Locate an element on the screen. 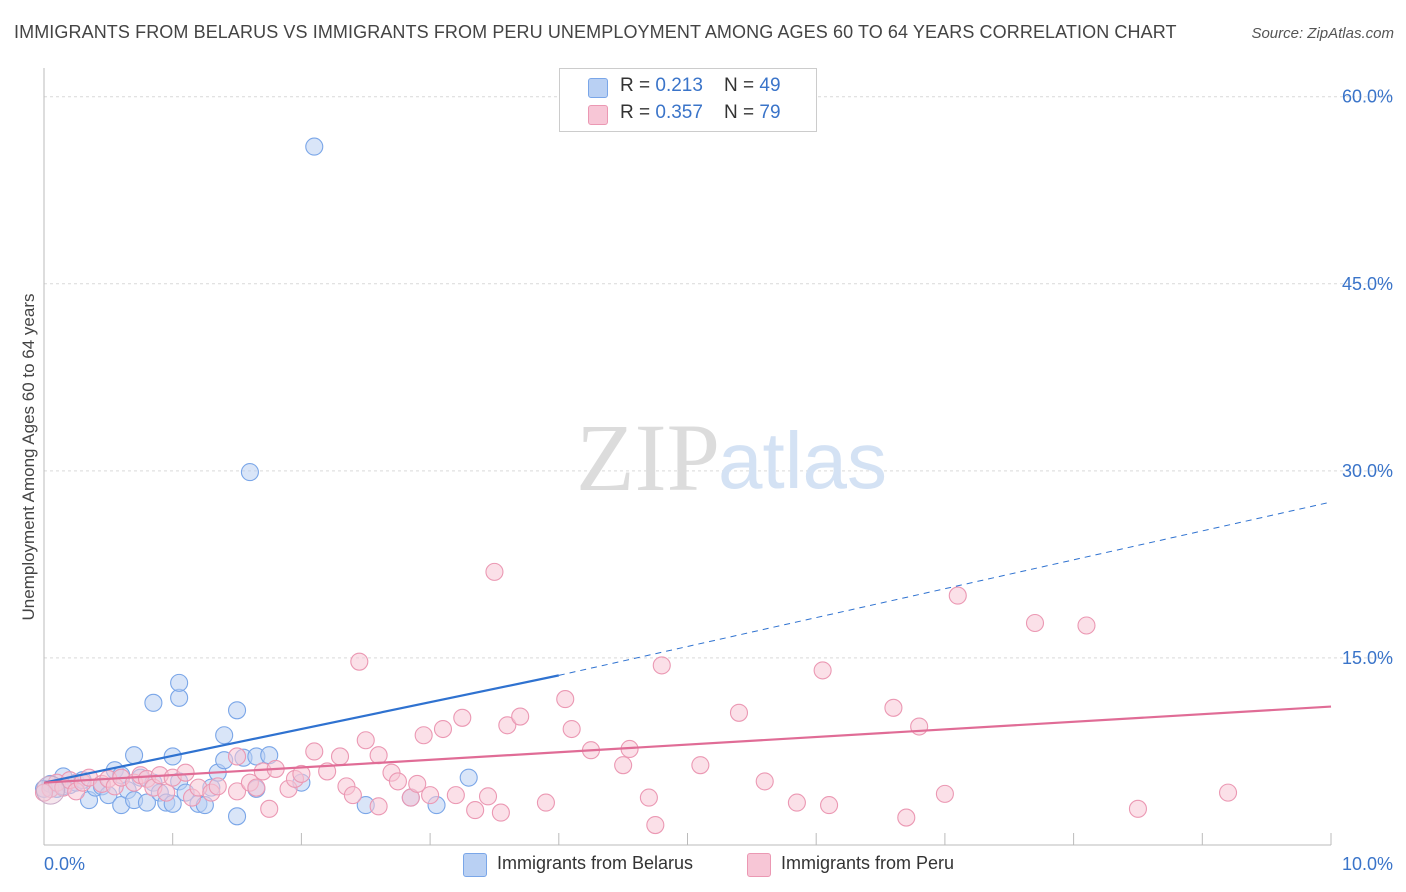 The image size is (1406, 892). bottom-legend-label-peru: Immigrants from Peru is located at coordinates (868, 863).